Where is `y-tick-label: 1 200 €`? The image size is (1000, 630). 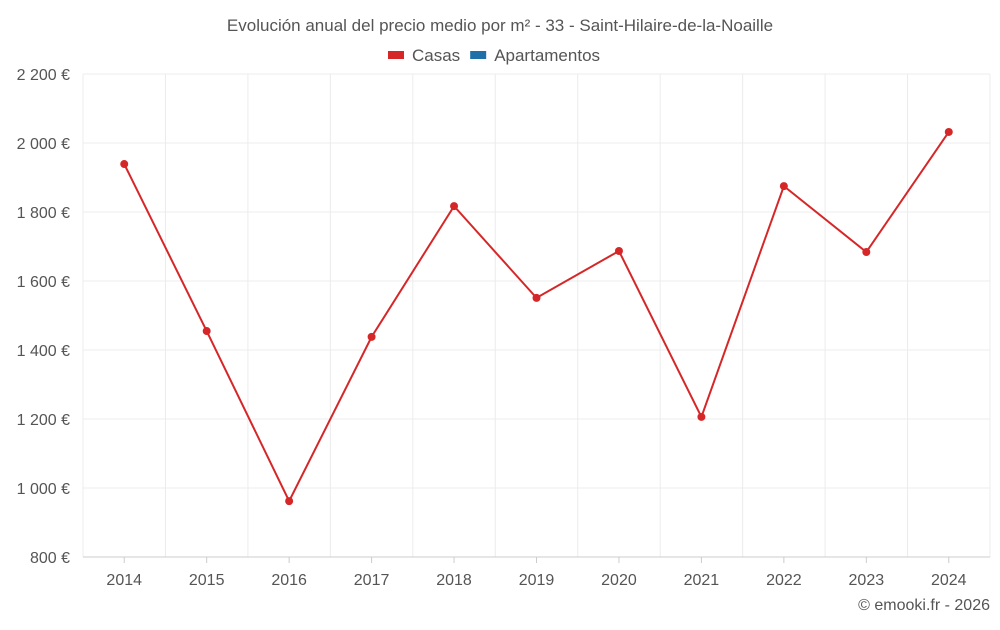
y-tick-label: 1 200 € is located at coordinates (43, 420).